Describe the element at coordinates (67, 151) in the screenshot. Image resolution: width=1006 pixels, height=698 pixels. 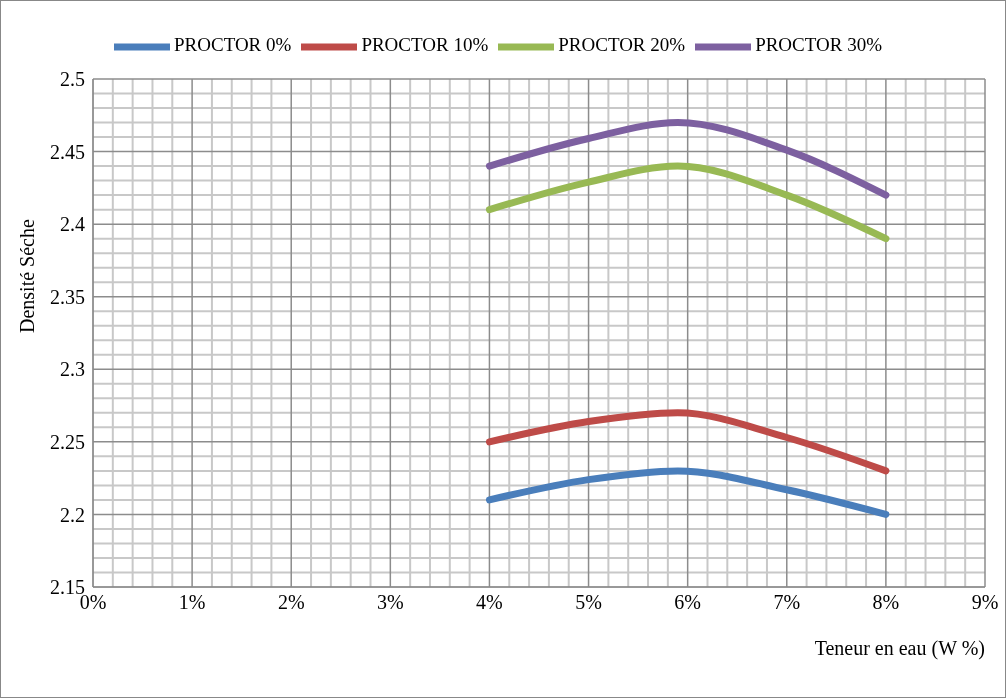
I see `y-tick-label: 2.45` at that location.